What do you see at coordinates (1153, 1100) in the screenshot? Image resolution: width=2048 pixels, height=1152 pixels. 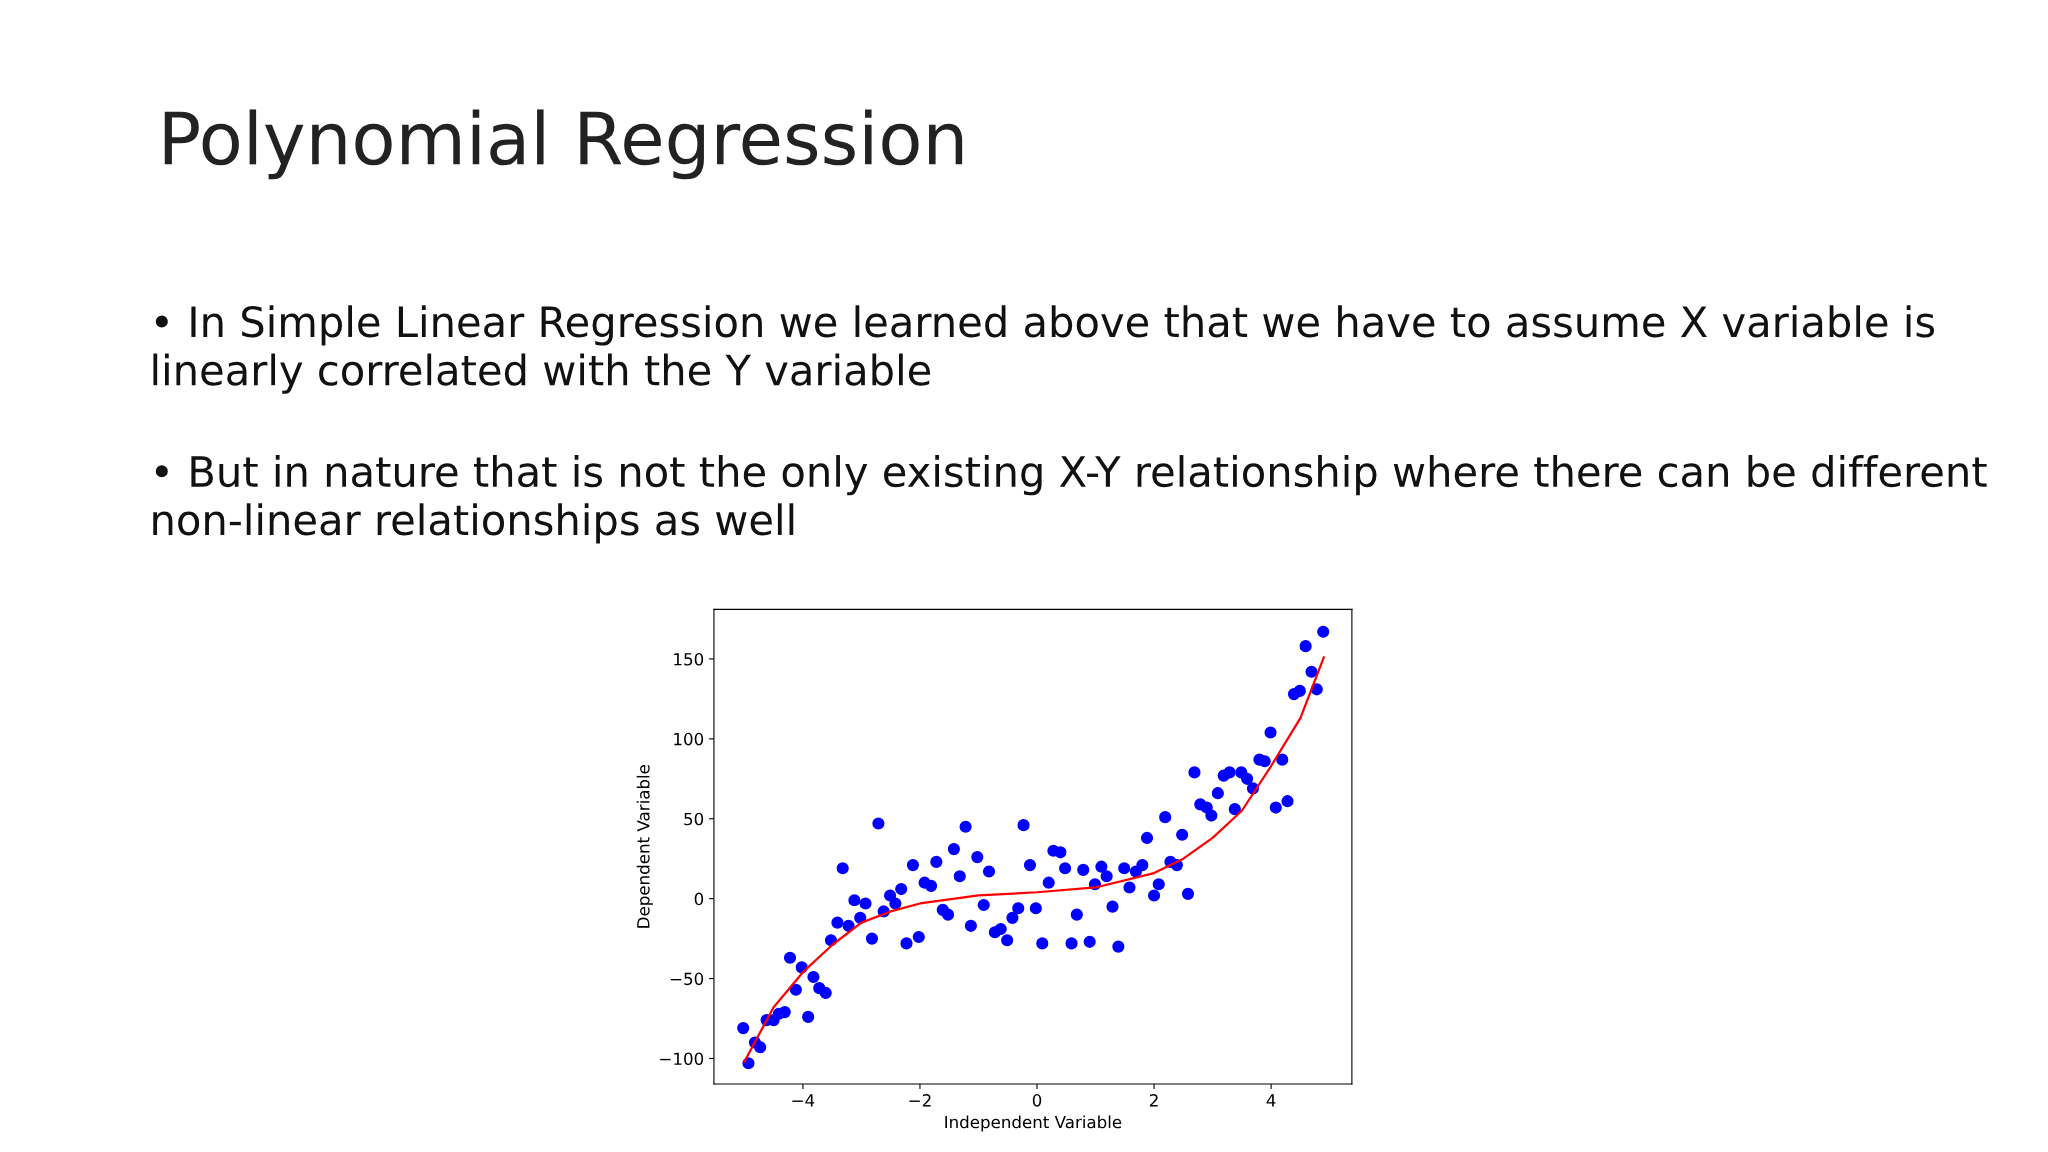 I see `x-tick-label: 2` at bounding box center [1153, 1100].